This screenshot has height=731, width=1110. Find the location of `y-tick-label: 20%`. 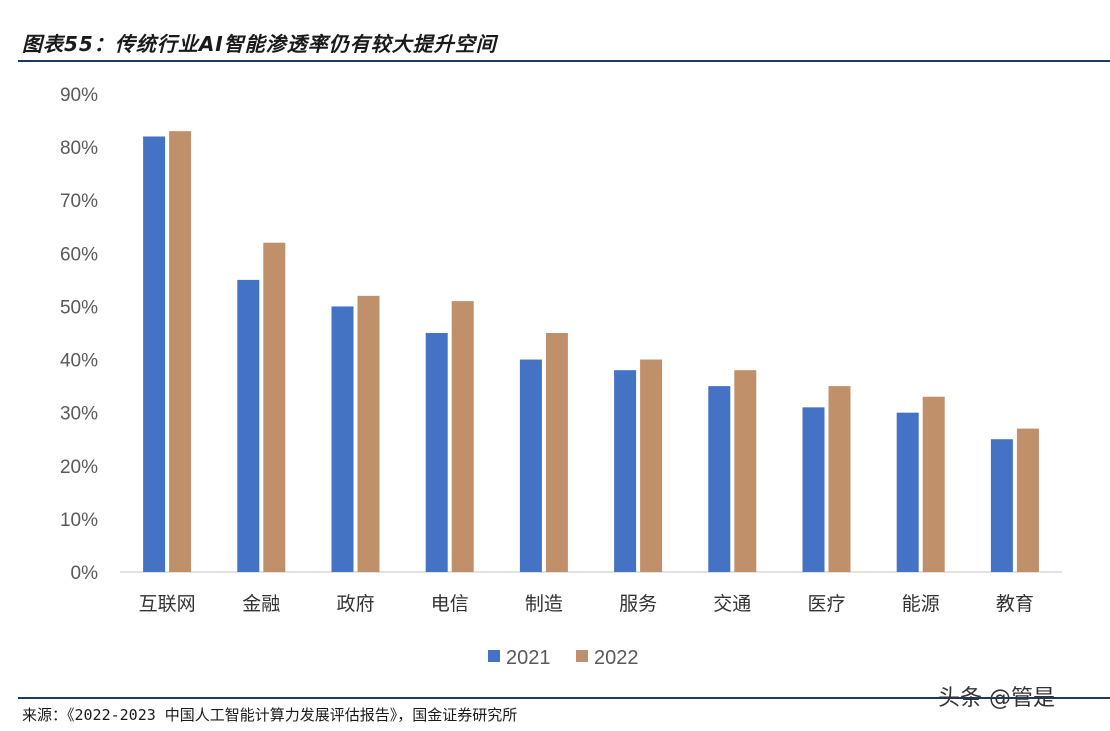

y-tick-label: 20% is located at coordinates (79, 467).